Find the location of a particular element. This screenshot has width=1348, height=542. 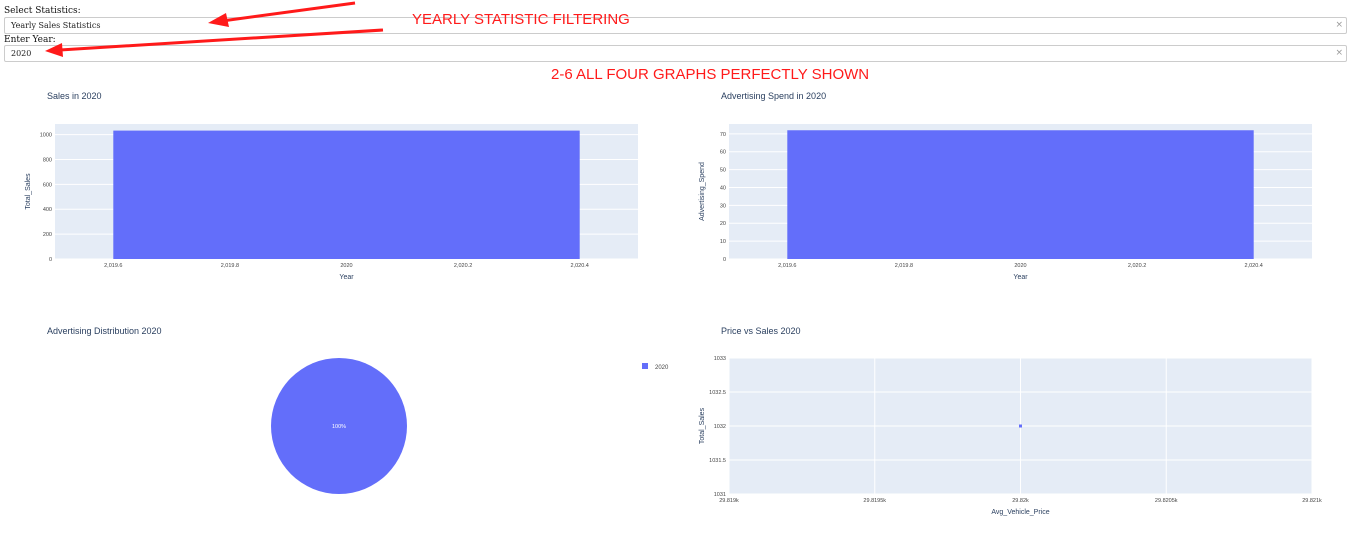

y-tick-label: 1031 is located at coordinates (720, 495).